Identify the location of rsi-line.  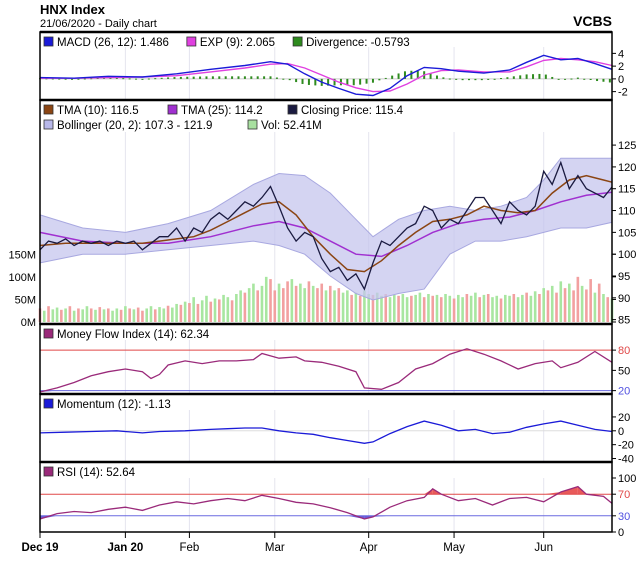
(326, 502).